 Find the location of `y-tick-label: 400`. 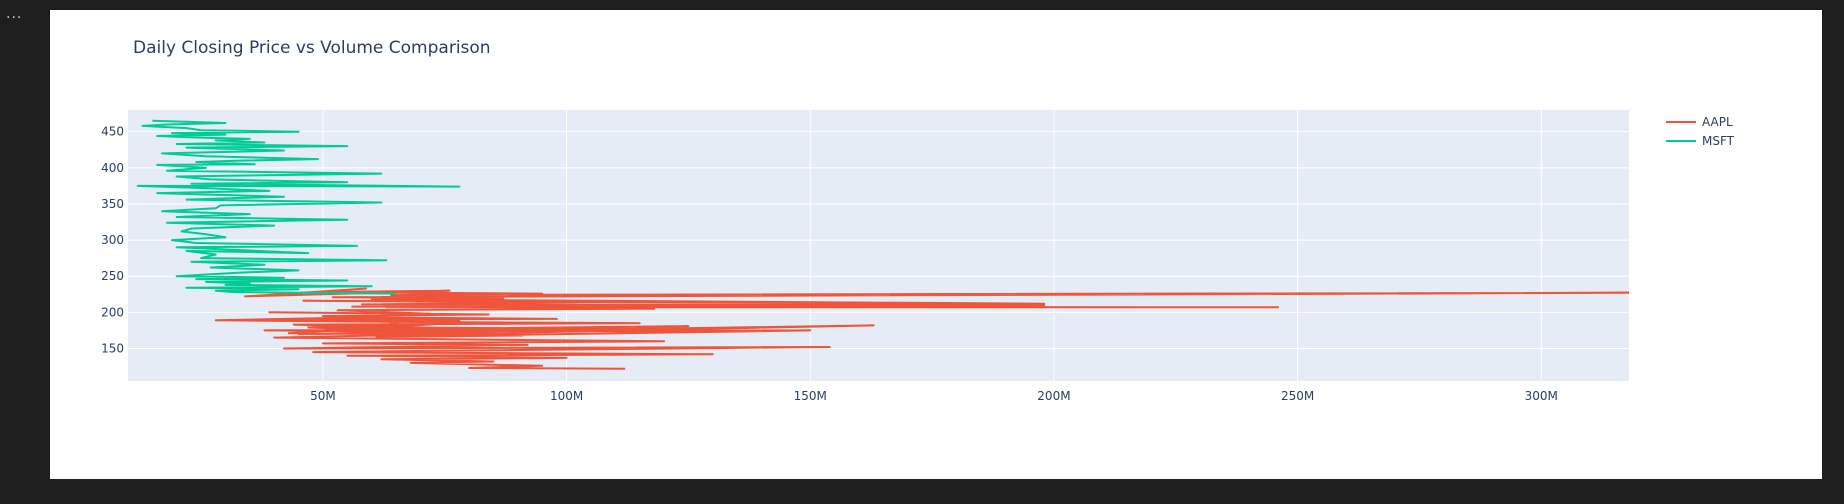

y-tick-label: 400 is located at coordinates (112, 168).